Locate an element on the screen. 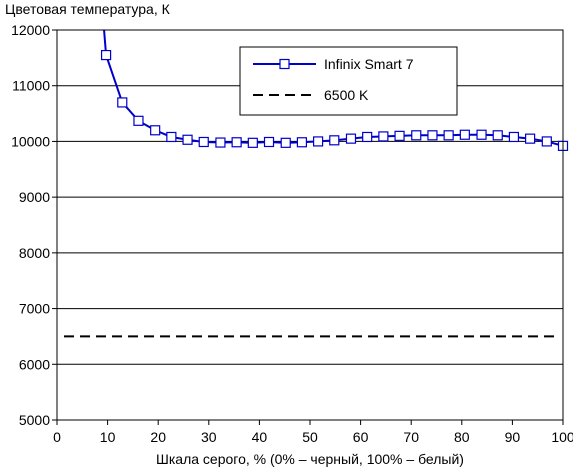  y-tick-label: 7000 is located at coordinates (34, 309).